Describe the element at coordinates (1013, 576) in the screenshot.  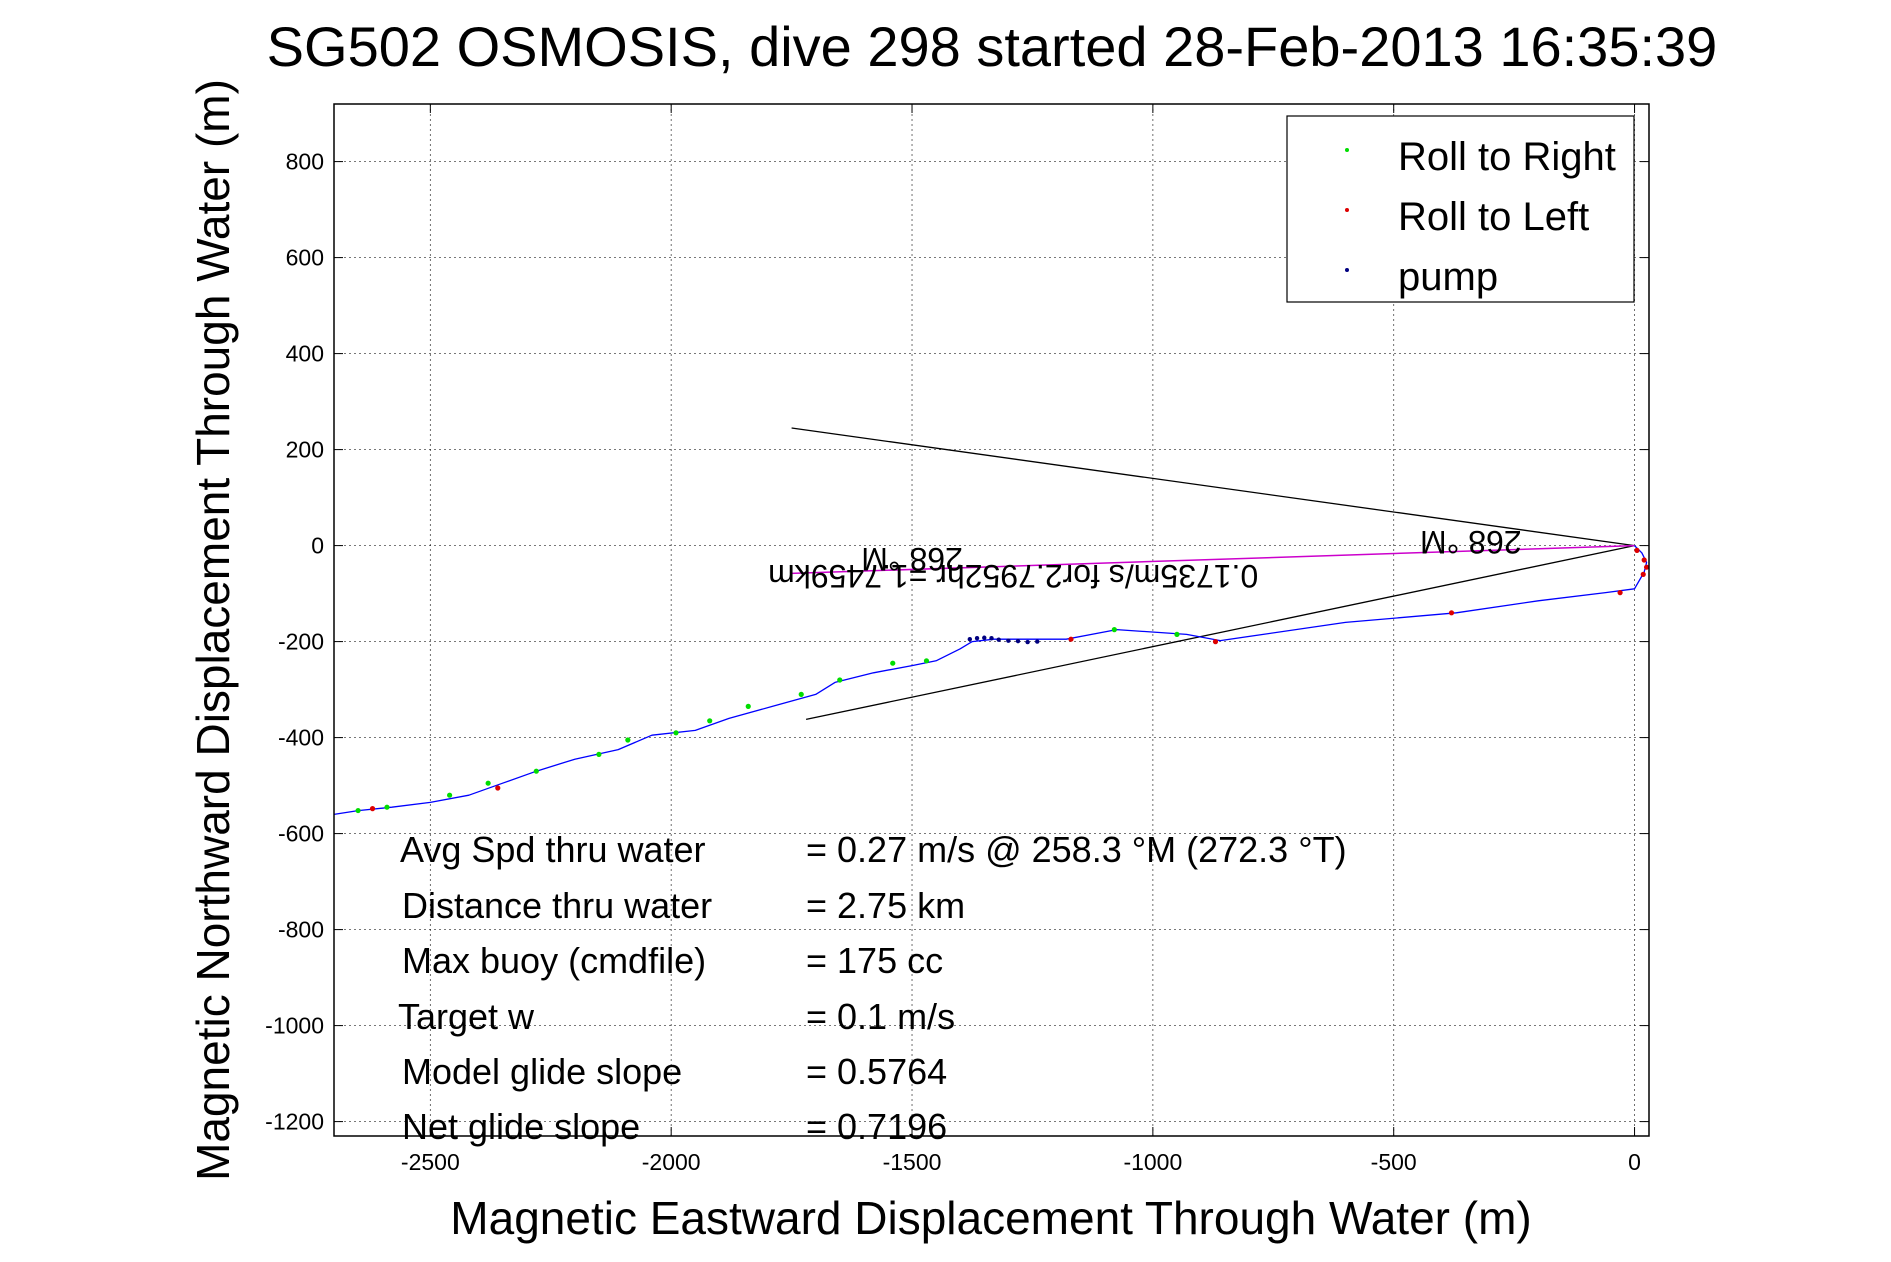
I see `current-label: 0.1735m/s for2.7952hr =1.7459km` at that location.